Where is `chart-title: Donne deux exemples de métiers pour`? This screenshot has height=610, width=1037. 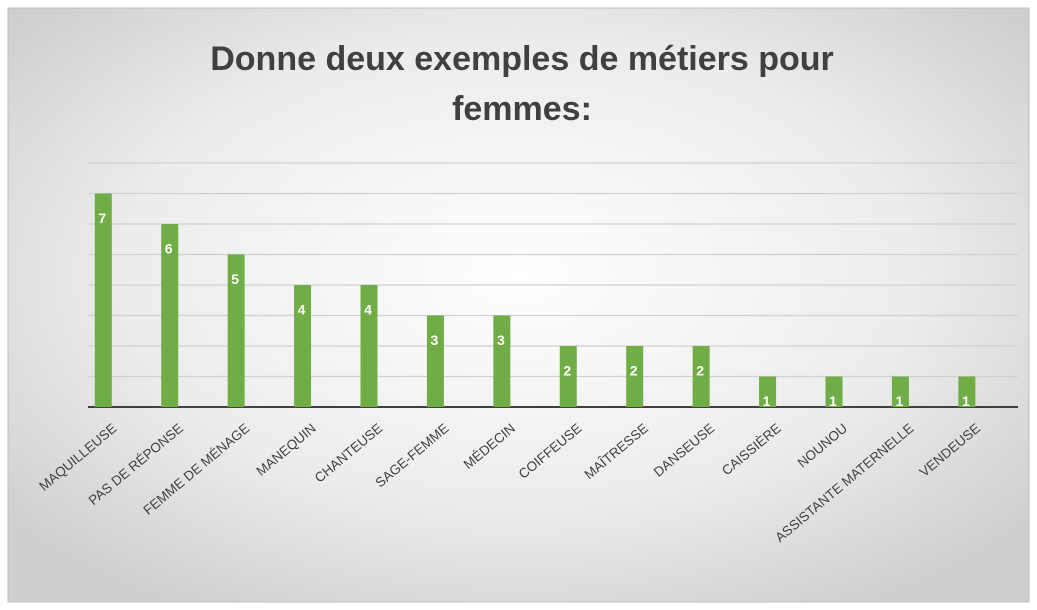 chart-title: Donne deux exemples de métiers pour is located at coordinates (522, 59).